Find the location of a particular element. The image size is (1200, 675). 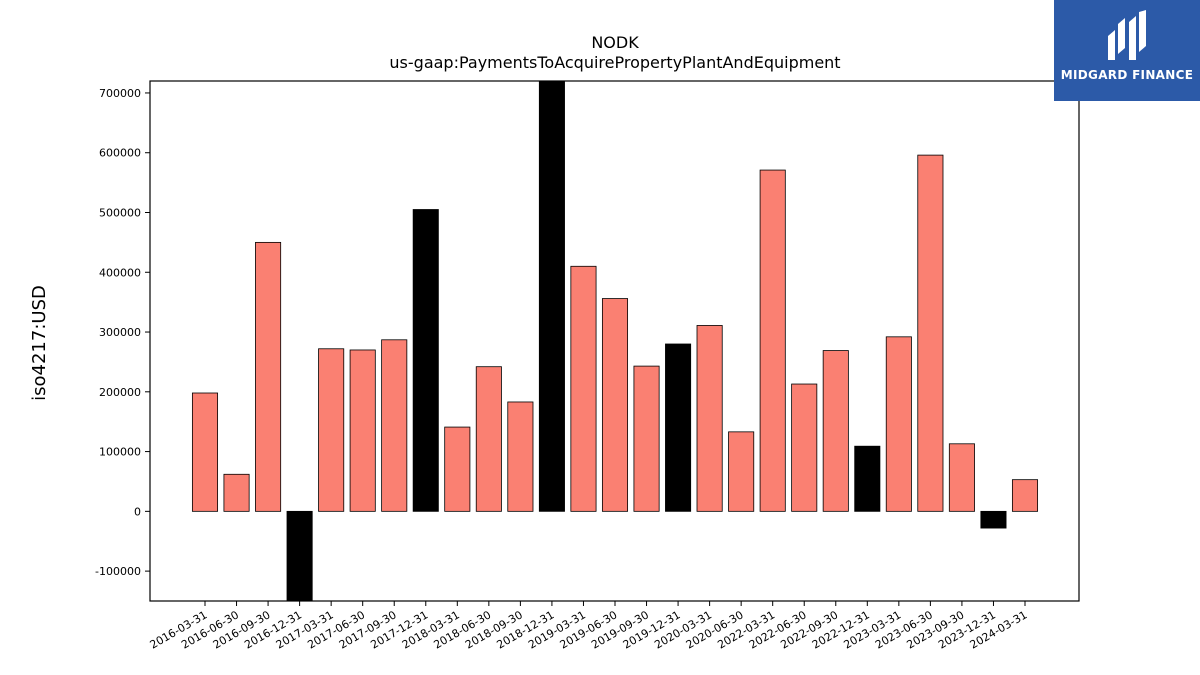

logo-mark-icon is located at coordinates (1127, 35).